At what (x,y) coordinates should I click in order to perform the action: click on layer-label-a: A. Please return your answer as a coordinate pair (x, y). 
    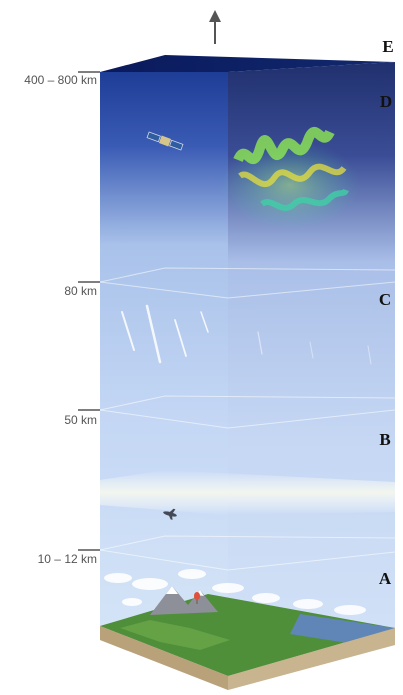
    Looking at the image, I should click on (385, 578).